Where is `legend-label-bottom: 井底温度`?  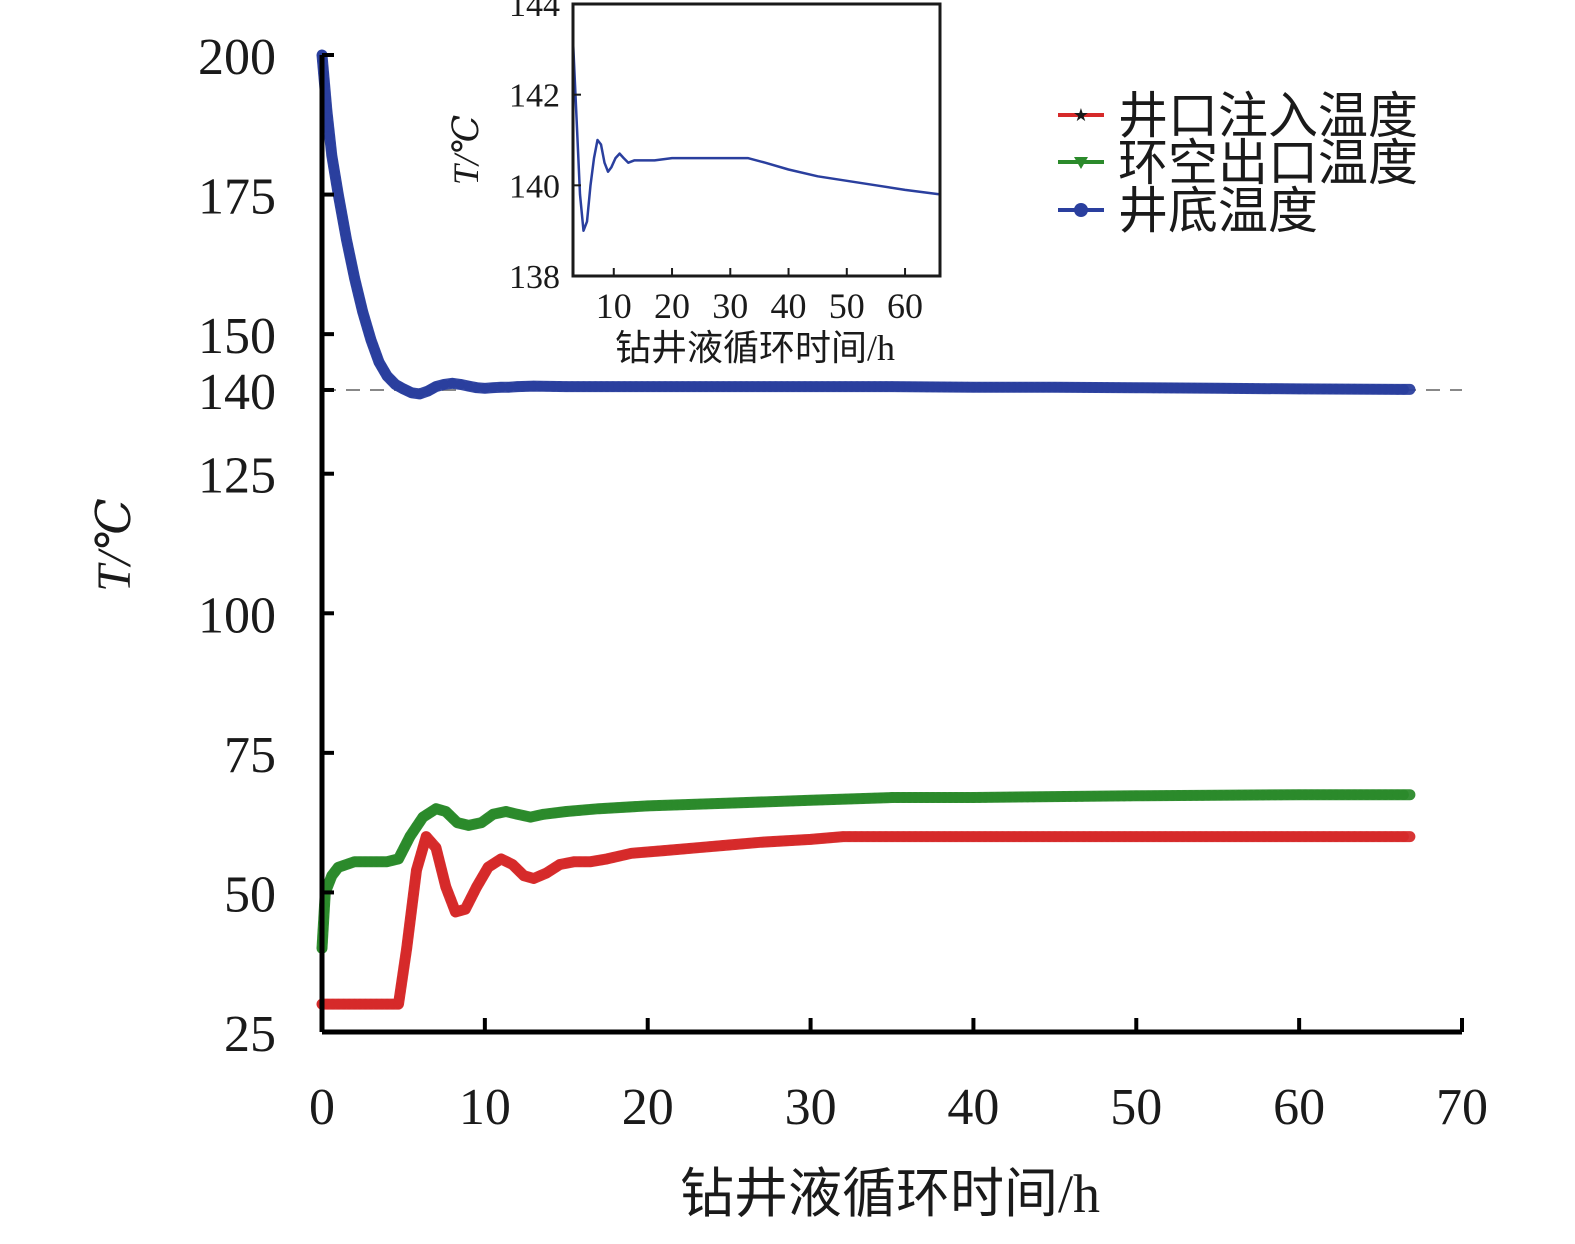
legend-label-bottom: 井底温度 is located at coordinates (1218, 211).